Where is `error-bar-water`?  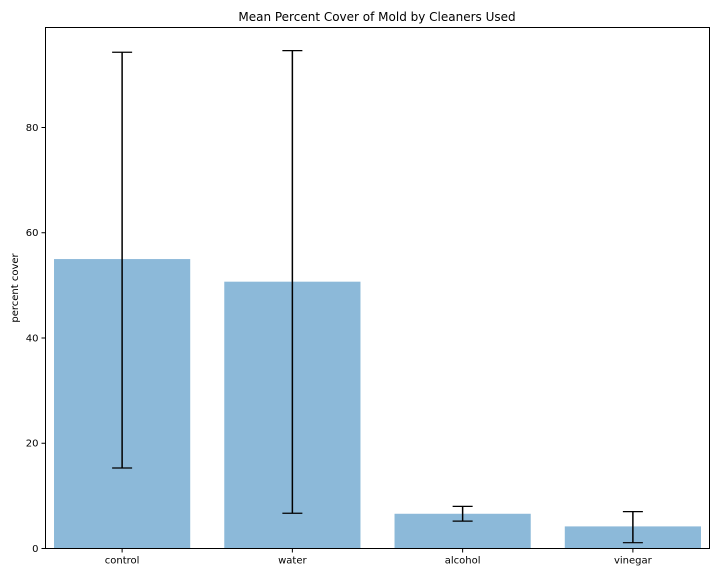
error-bar-water is located at coordinates (292, 282).